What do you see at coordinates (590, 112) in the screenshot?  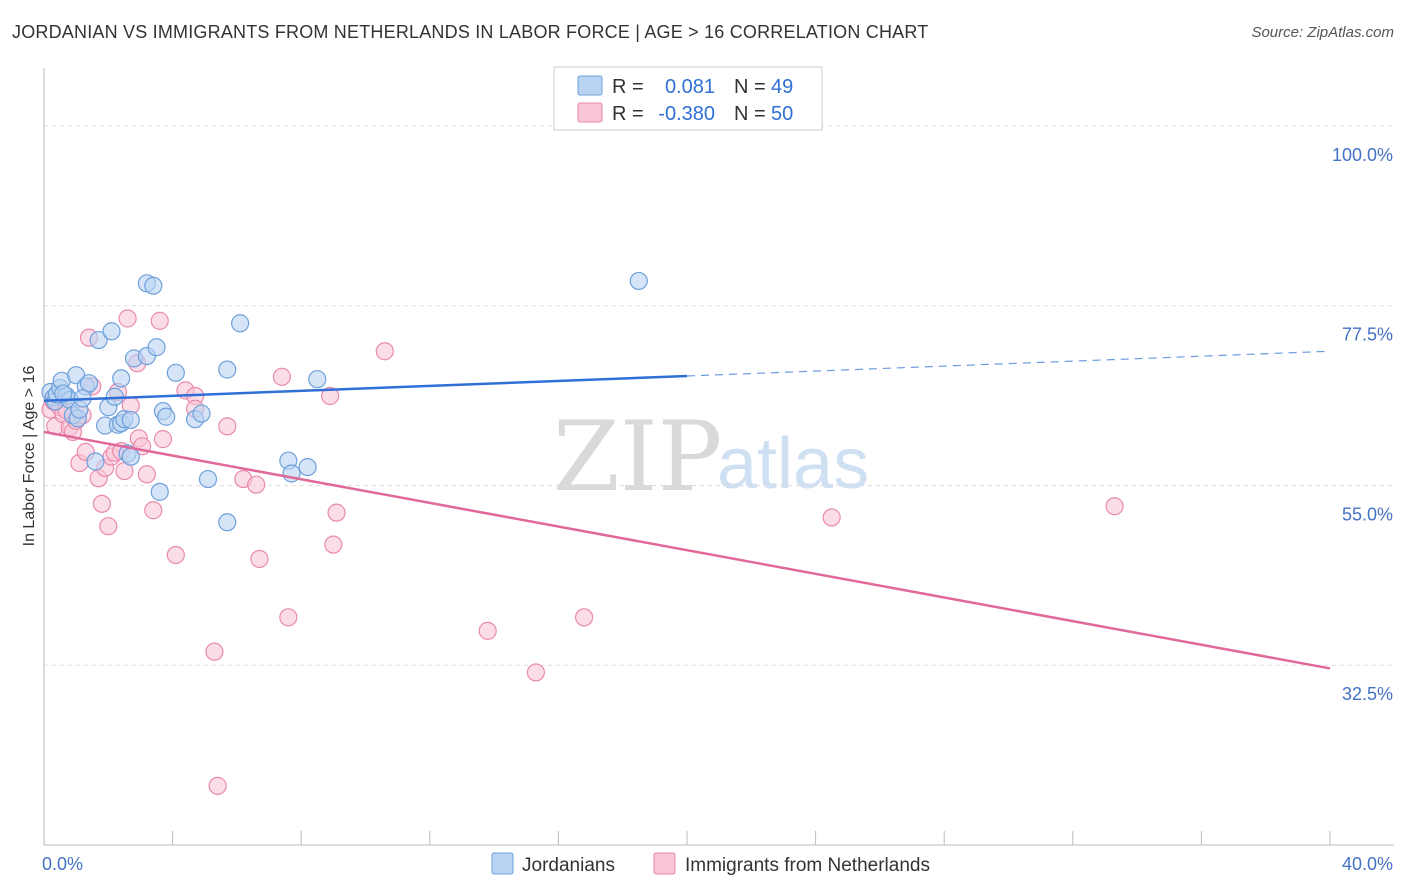 I see `legend-swatch-netherlands` at bounding box center [590, 112].